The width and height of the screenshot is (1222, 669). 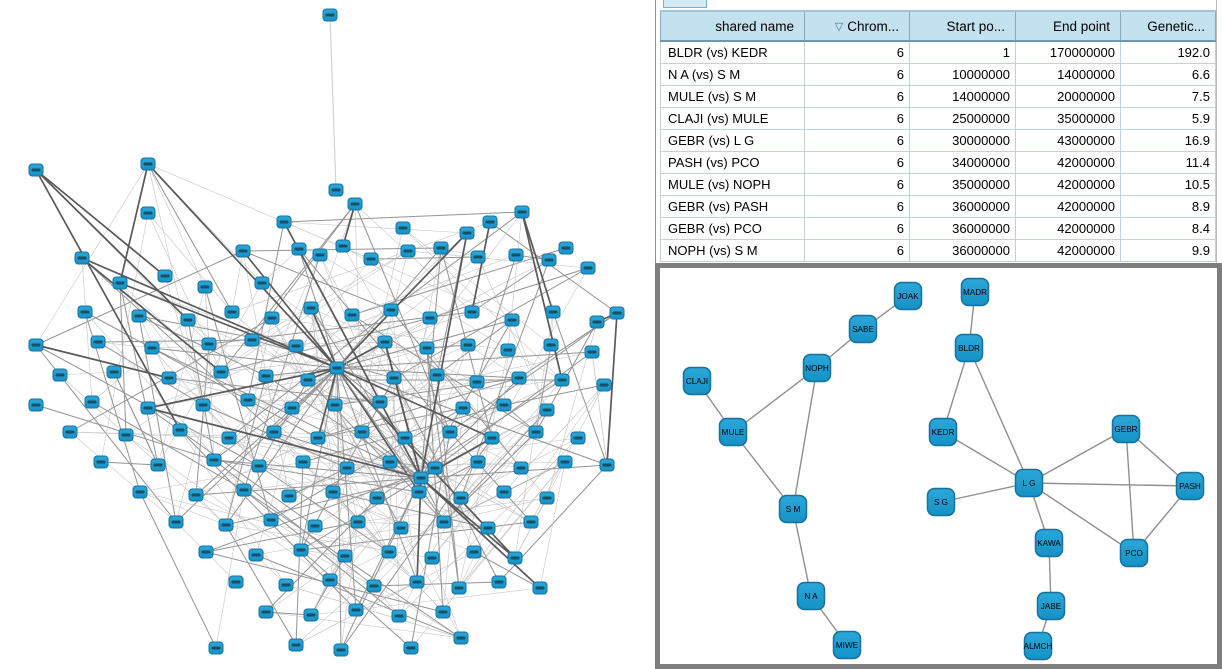 What do you see at coordinates (793, 509) in the screenshot?
I see `graph-node-s-m: S M` at bounding box center [793, 509].